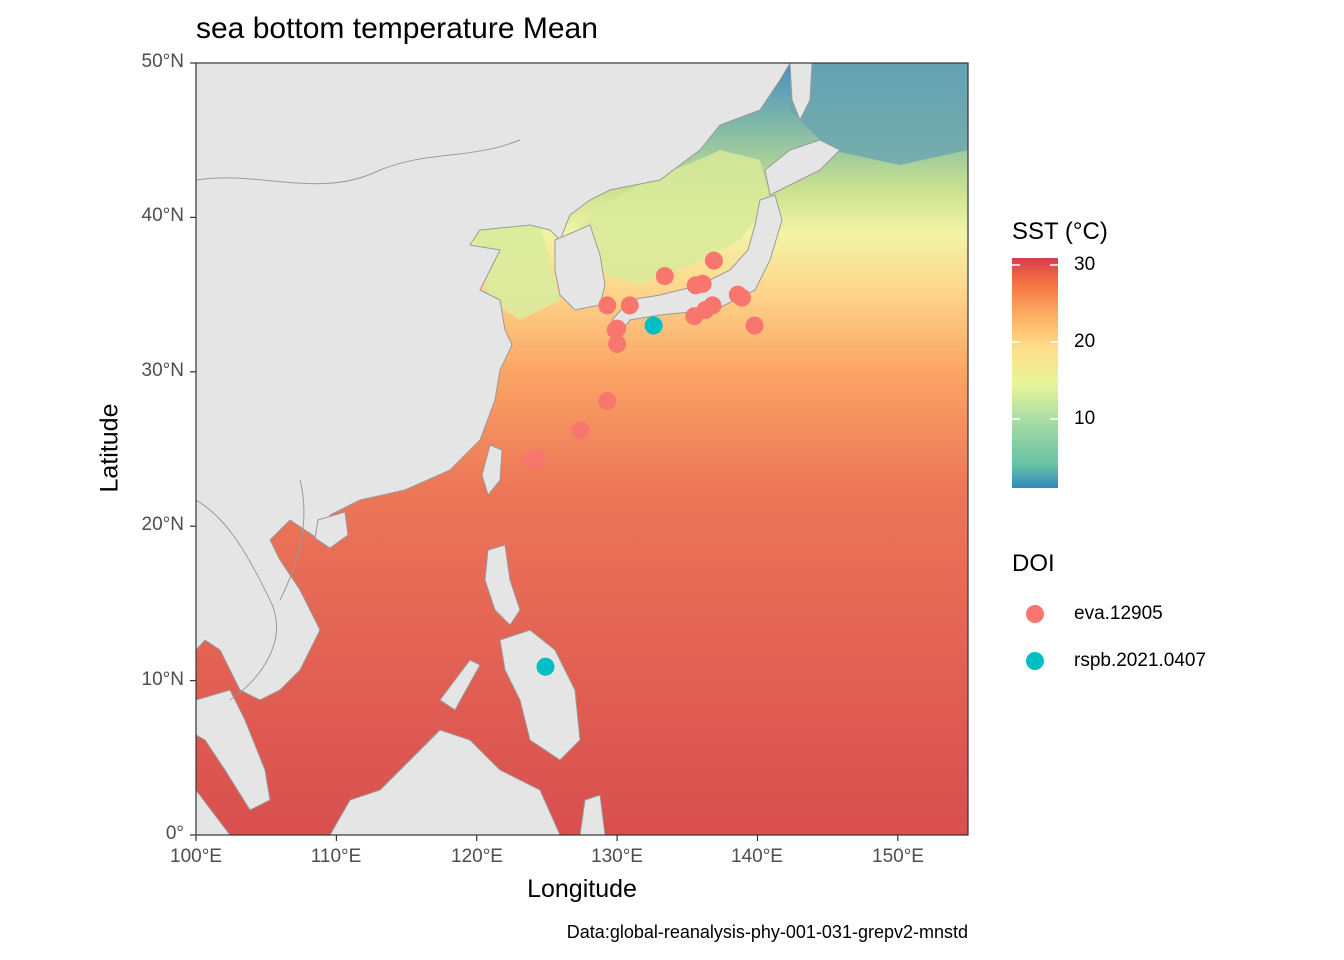 The width and height of the screenshot is (1344, 960). What do you see at coordinates (196, 856) in the screenshot?
I see `x-tick-label: 100°E` at bounding box center [196, 856].